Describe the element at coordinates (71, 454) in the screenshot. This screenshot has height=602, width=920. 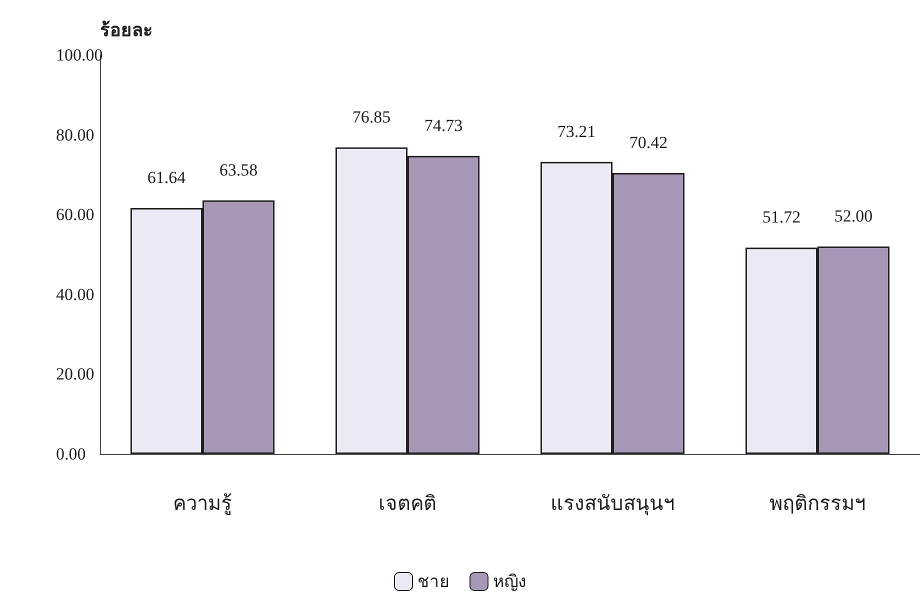
I see `y-tick-label: 0.00` at that location.